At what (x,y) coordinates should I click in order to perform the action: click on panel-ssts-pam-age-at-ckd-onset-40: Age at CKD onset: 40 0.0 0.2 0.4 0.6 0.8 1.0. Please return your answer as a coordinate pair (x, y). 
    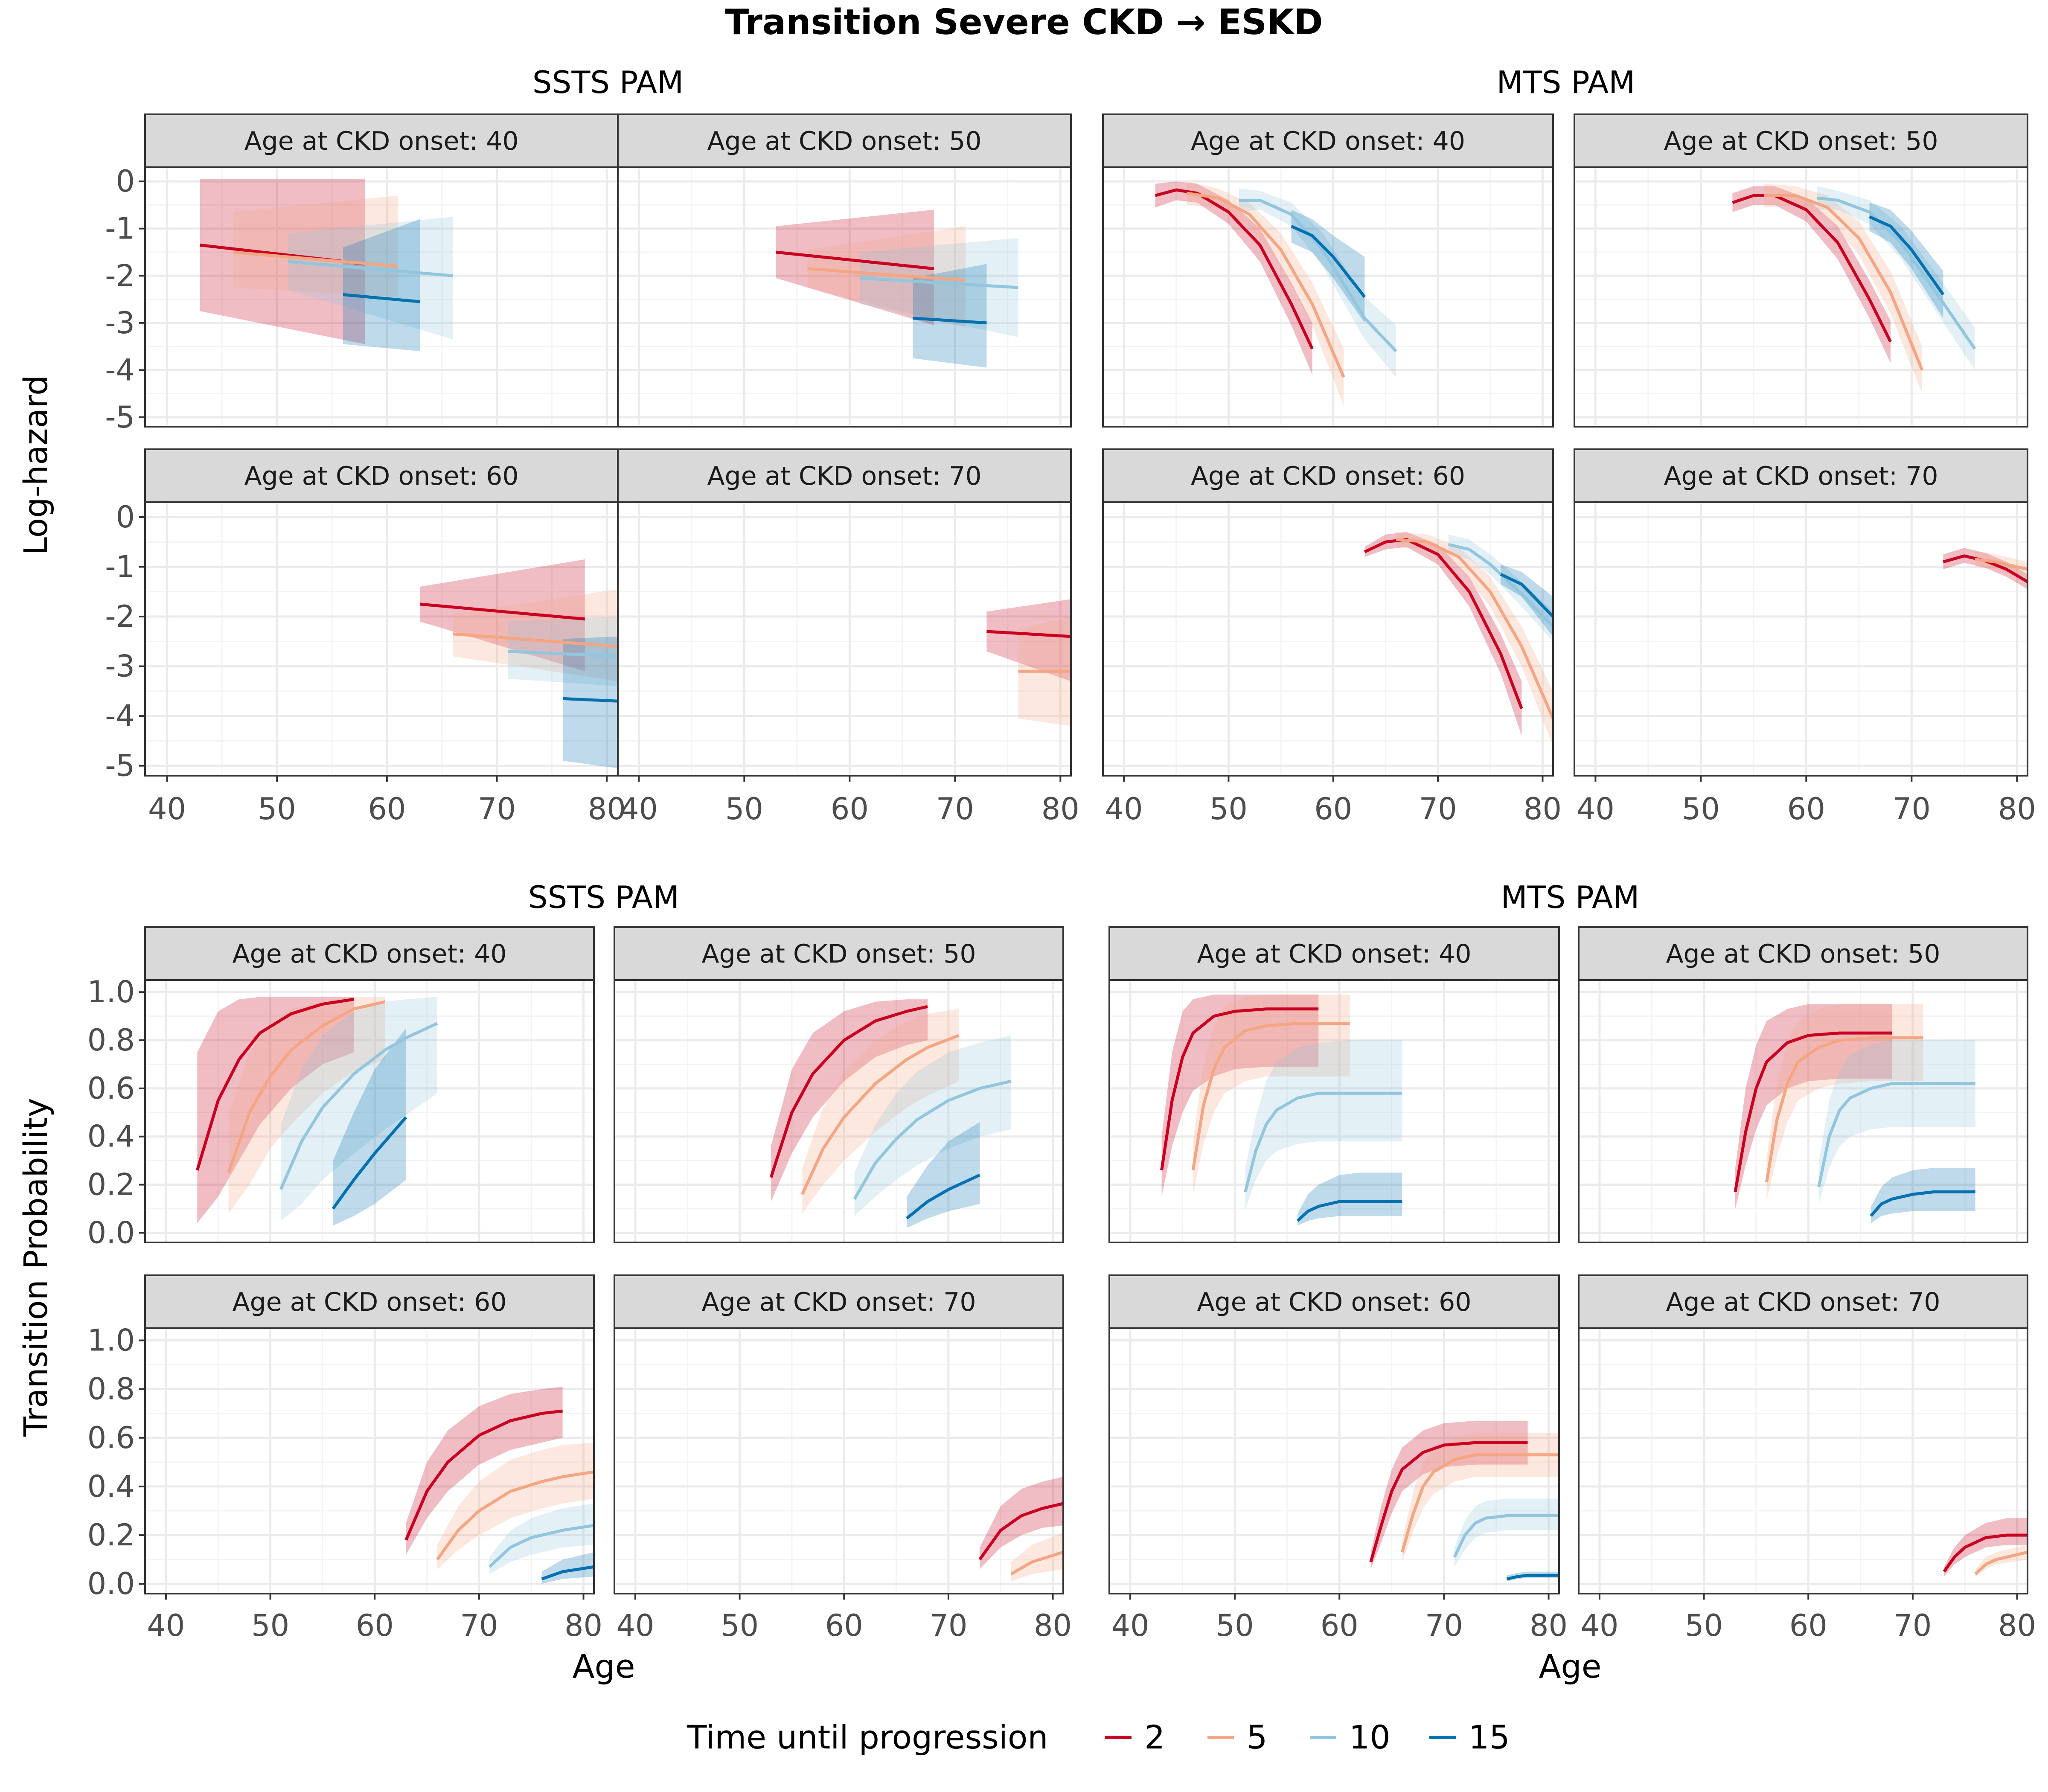
    Looking at the image, I should click on (341, 1088).